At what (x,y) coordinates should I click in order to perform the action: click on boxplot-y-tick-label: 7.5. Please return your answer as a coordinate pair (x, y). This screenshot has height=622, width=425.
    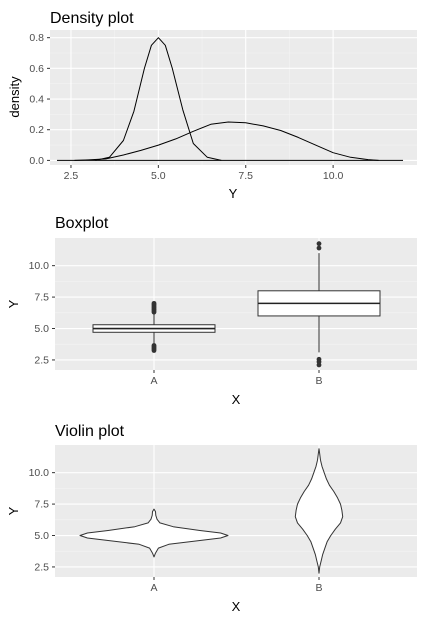
    Looking at the image, I should click on (41, 298).